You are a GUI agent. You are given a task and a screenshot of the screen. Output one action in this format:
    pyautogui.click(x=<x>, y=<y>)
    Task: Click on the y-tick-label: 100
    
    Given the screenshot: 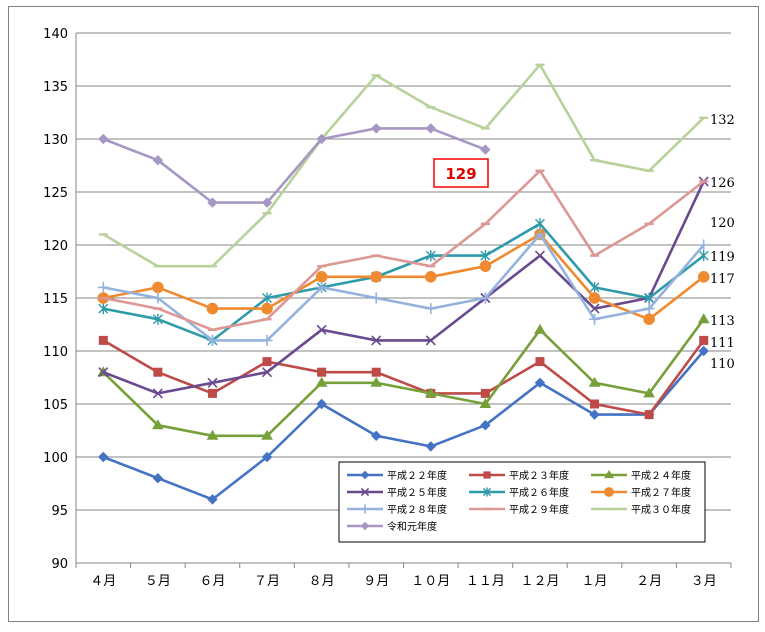 What is the action you would take?
    pyautogui.click(x=55, y=458)
    